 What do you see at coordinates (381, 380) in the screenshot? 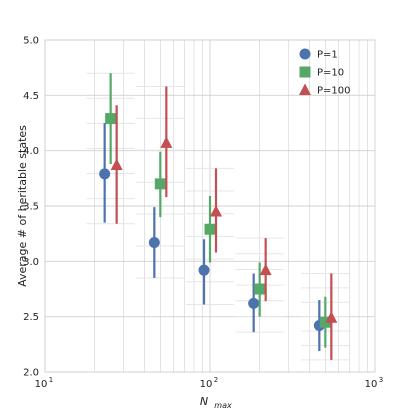
I see `x-tick-exponent: 3` at bounding box center [381, 380].